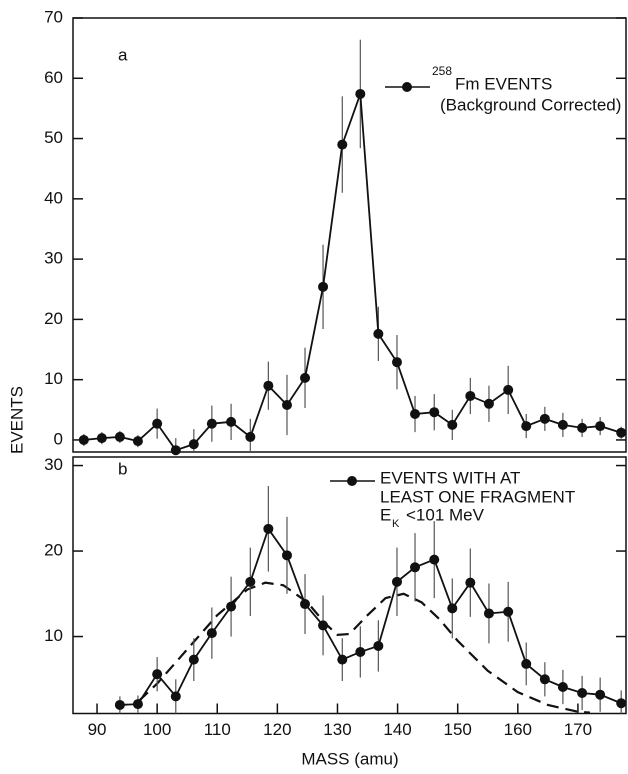 The image size is (628, 774). Describe the element at coordinates (337, 729) in the screenshot. I see `x-tick-label: 130` at that location.